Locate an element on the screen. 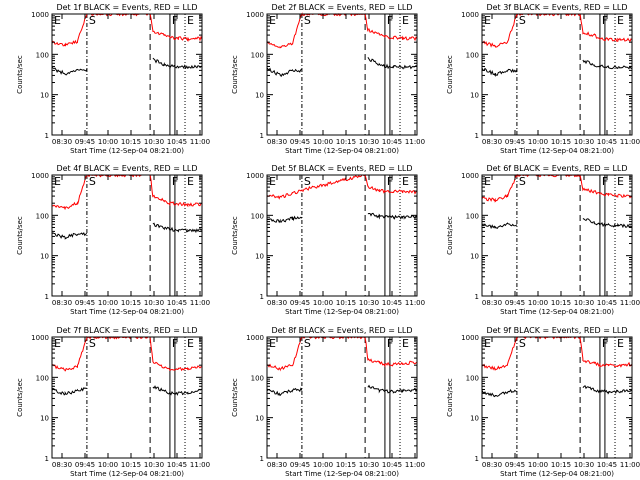 The width and height of the screenshot is (640, 480). panel-title: Det 3f BLACK = Events, RED = LLD is located at coordinates (556, 7).